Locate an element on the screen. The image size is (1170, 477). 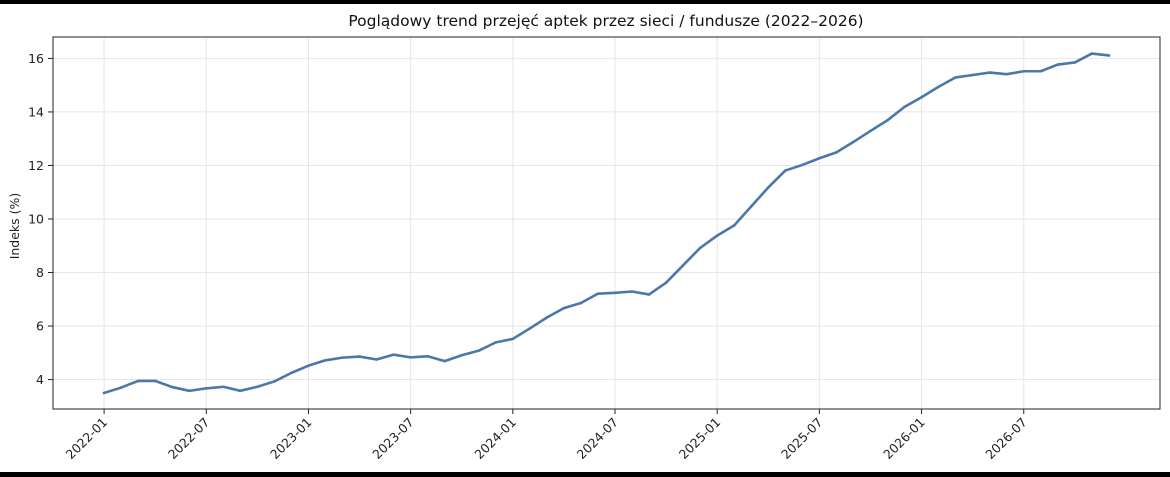
x-tick-label-3: 2023-07 is located at coordinates (393, 439).